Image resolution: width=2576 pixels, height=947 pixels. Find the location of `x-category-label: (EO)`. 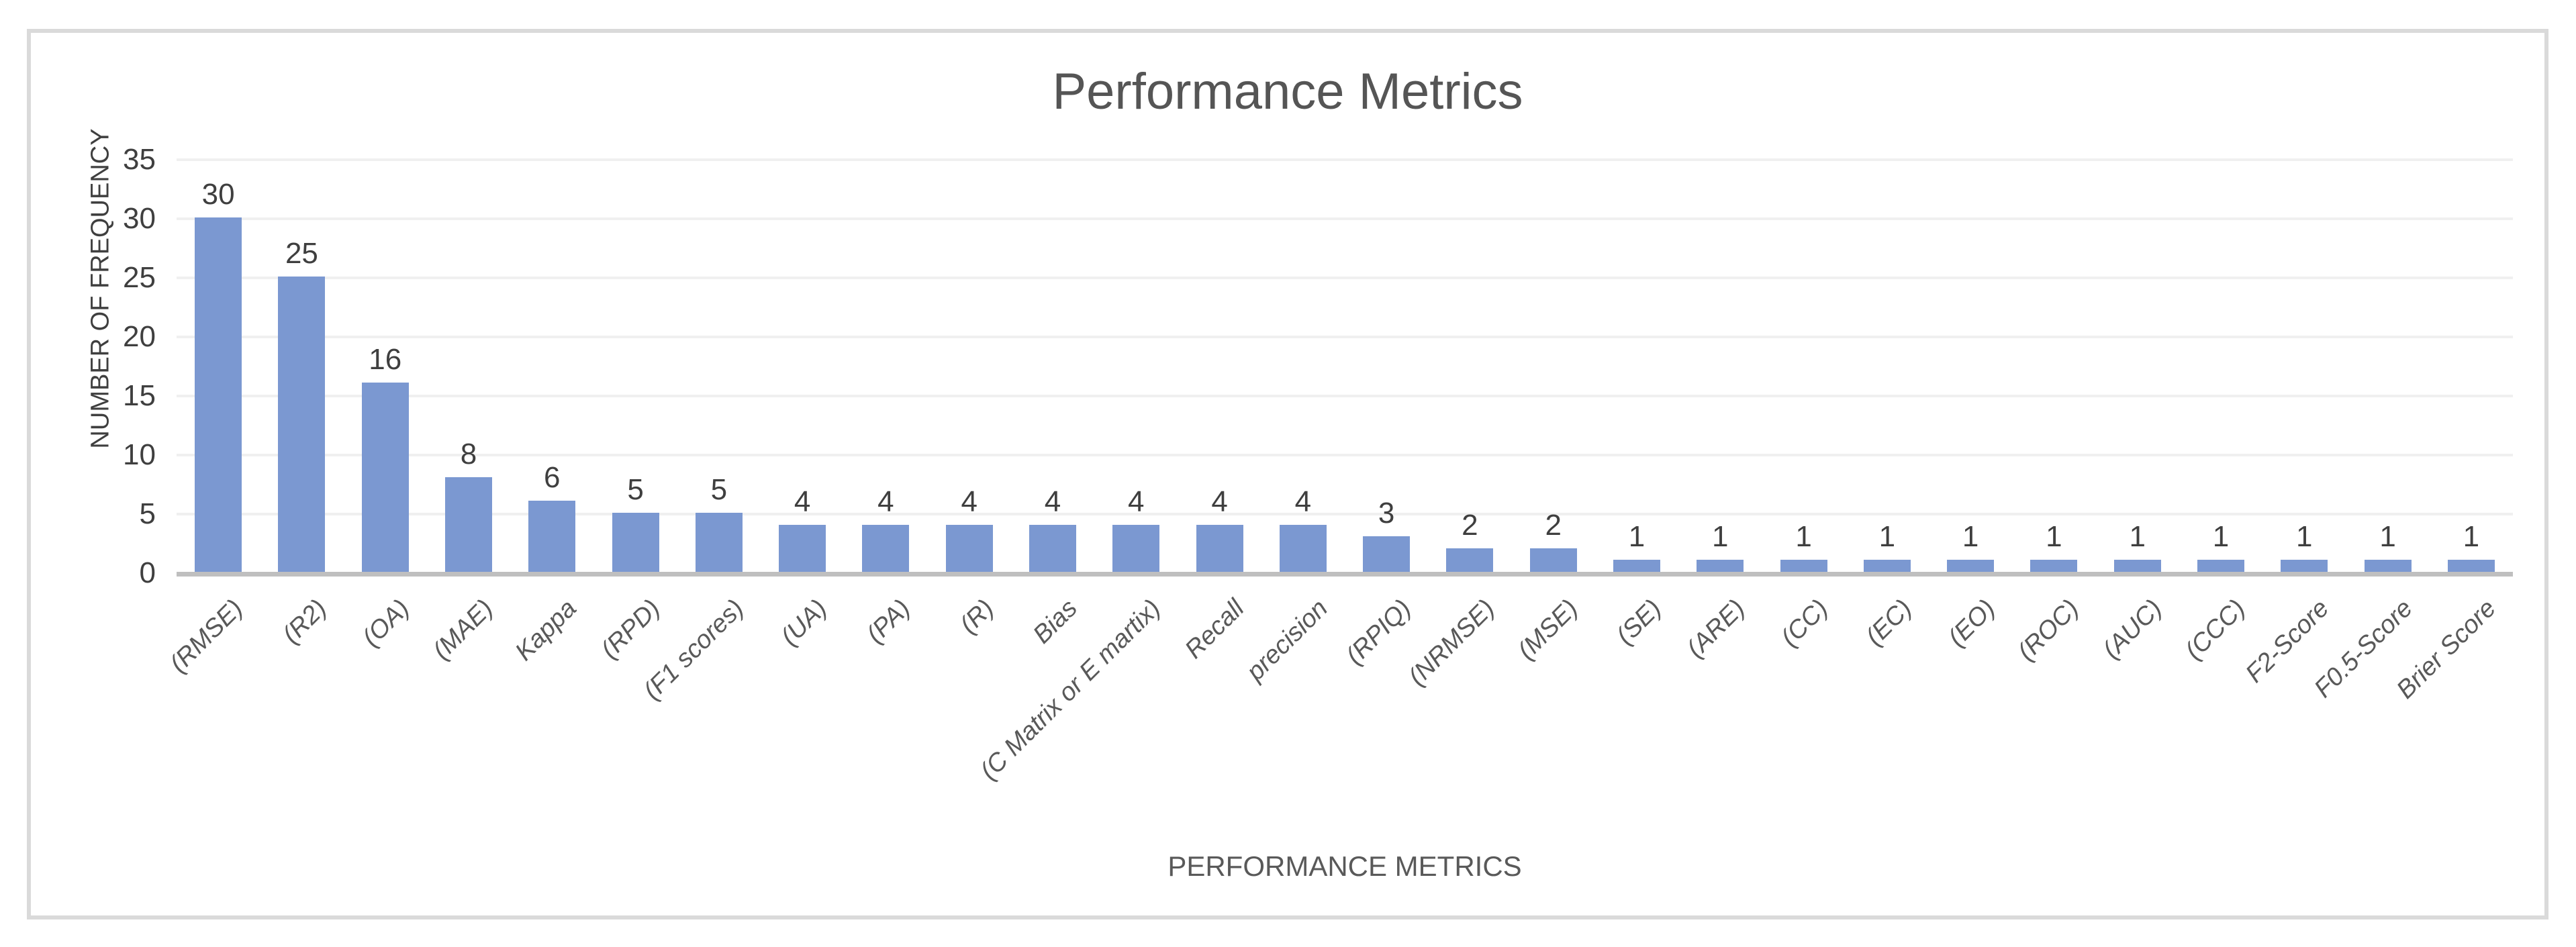

x-category-label: (EO) is located at coordinates (1971, 623).